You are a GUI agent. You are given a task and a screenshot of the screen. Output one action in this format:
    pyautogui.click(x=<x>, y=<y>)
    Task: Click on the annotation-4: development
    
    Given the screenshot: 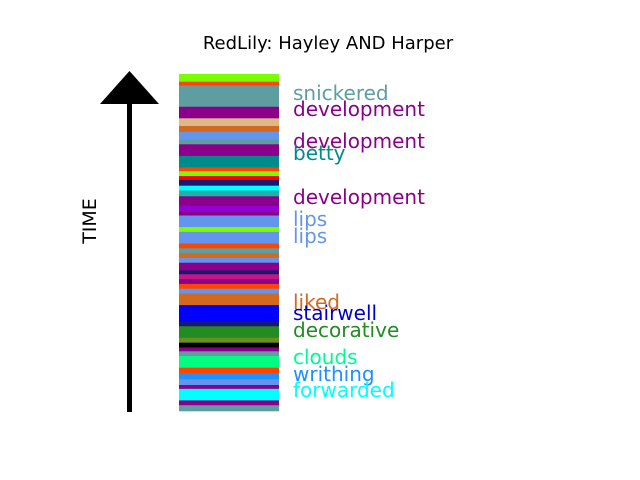 What is the action you would take?
    pyautogui.click(x=359, y=197)
    